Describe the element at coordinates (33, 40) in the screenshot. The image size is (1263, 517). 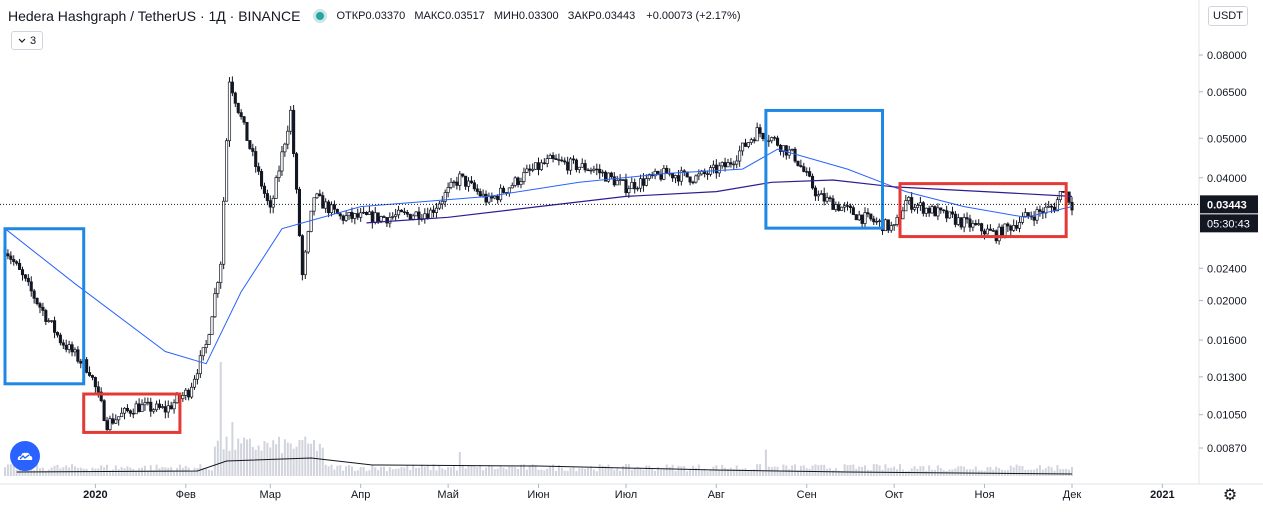
I see `indicator-count: 3` at that location.